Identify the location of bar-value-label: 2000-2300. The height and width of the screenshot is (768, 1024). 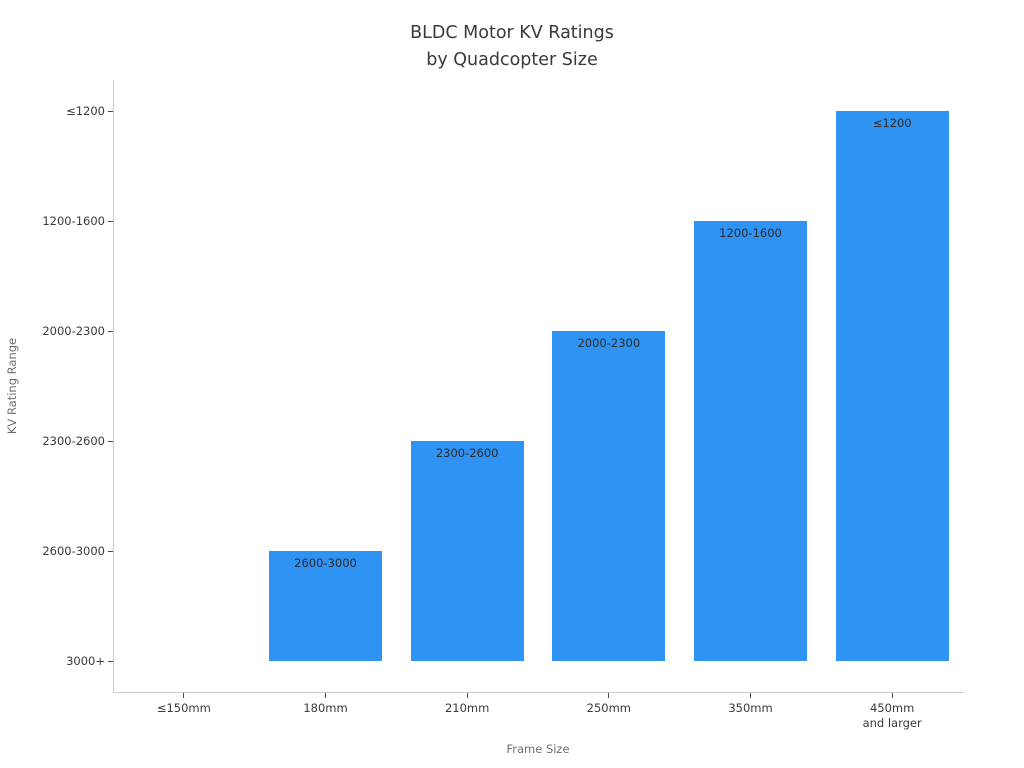
(609, 343).